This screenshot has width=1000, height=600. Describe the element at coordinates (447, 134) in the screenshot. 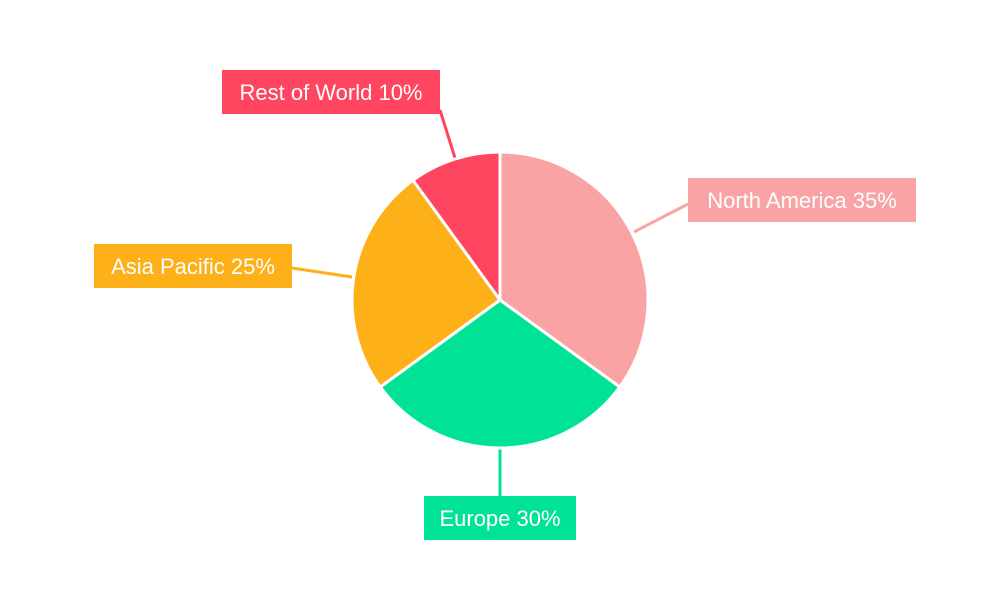

I see `leader-line-rest-of-world` at that location.